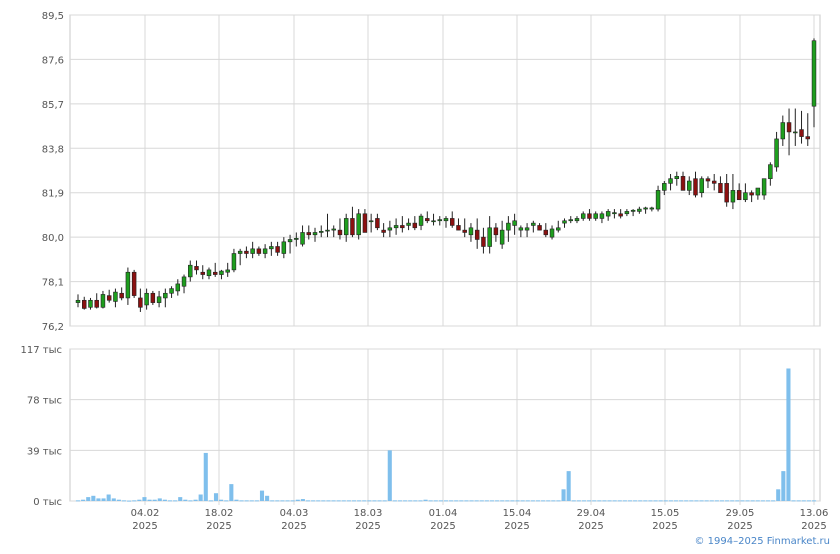 This screenshot has width=840, height=554. I want to click on x-tick-label-date: 04.03, so click(294, 513).